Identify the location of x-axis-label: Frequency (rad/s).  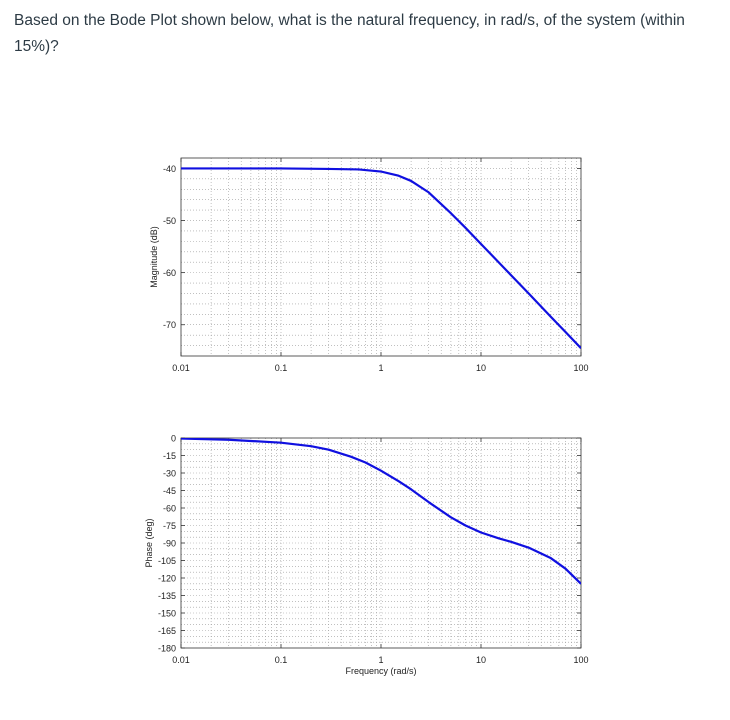
(380, 671).